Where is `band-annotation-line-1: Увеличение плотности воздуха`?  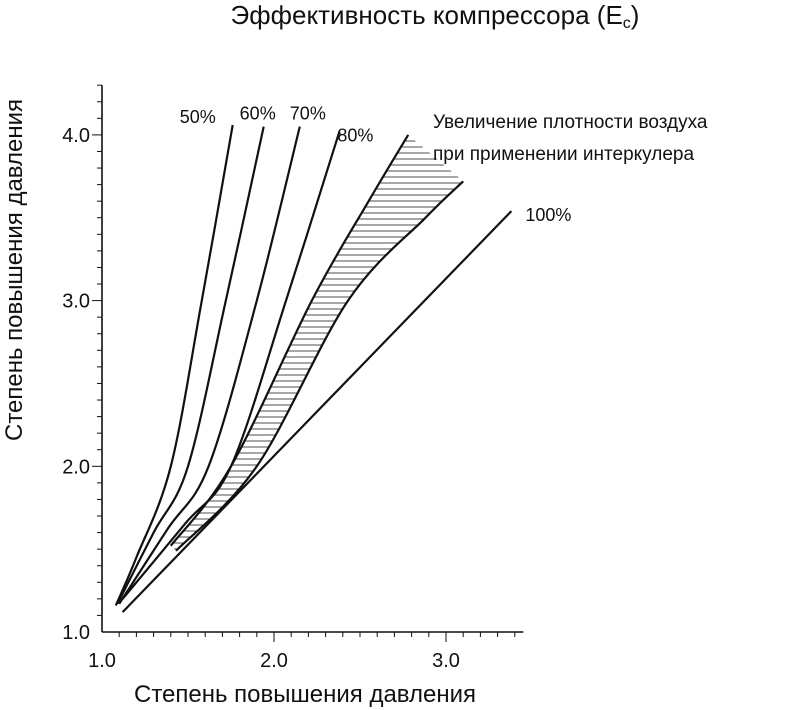 band-annotation-line-1: Увеличение плотности воздуха is located at coordinates (570, 122).